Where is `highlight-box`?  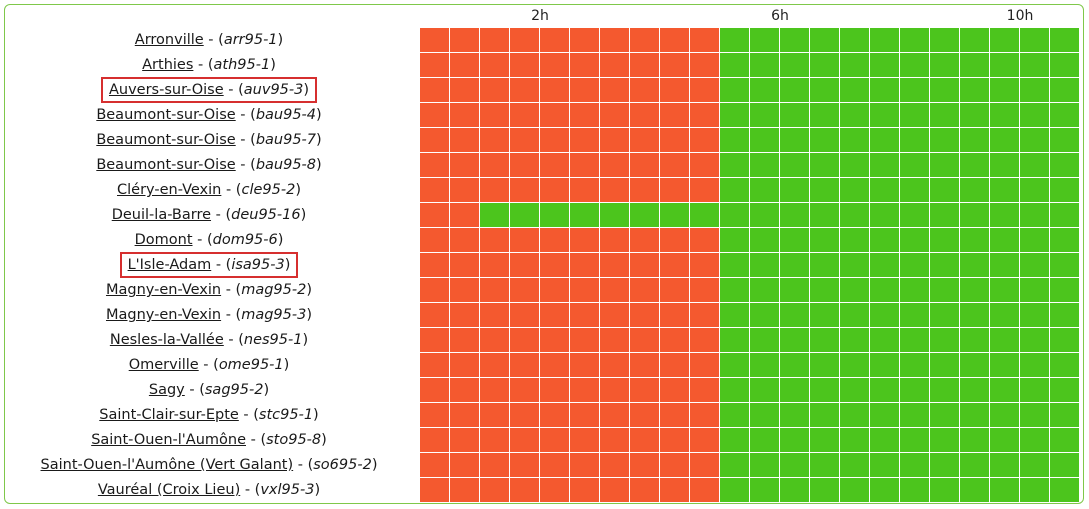
highlight-box is located at coordinates (209, 90).